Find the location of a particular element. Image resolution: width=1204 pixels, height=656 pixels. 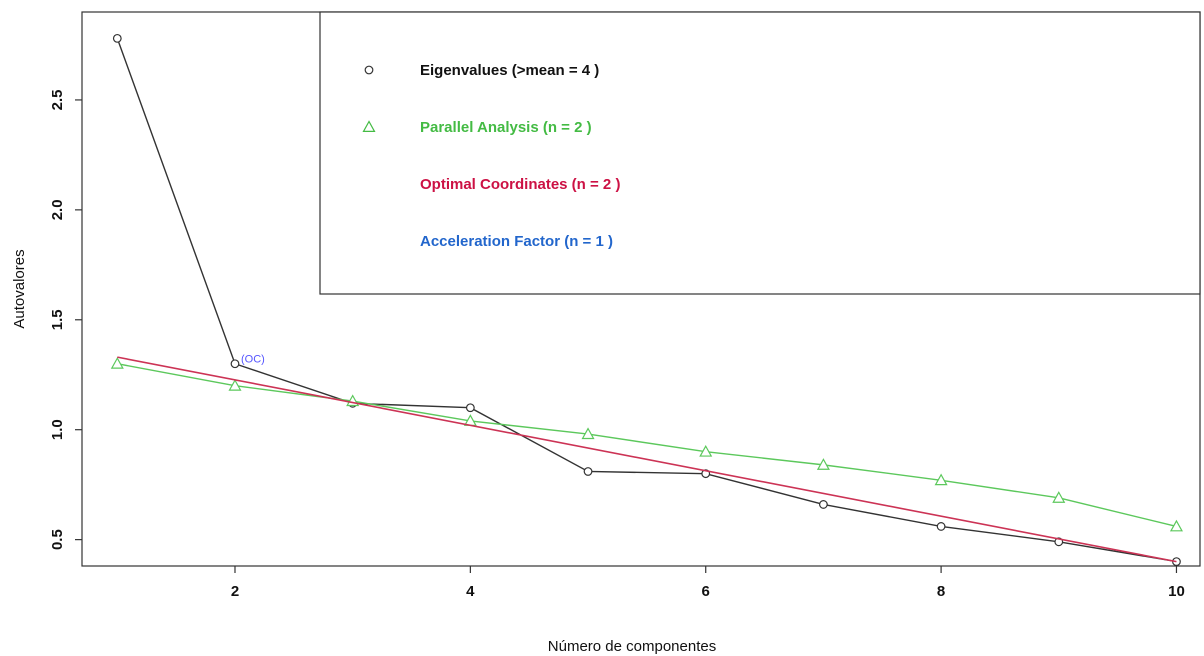

legend-marker is located at coordinates (369, 70).